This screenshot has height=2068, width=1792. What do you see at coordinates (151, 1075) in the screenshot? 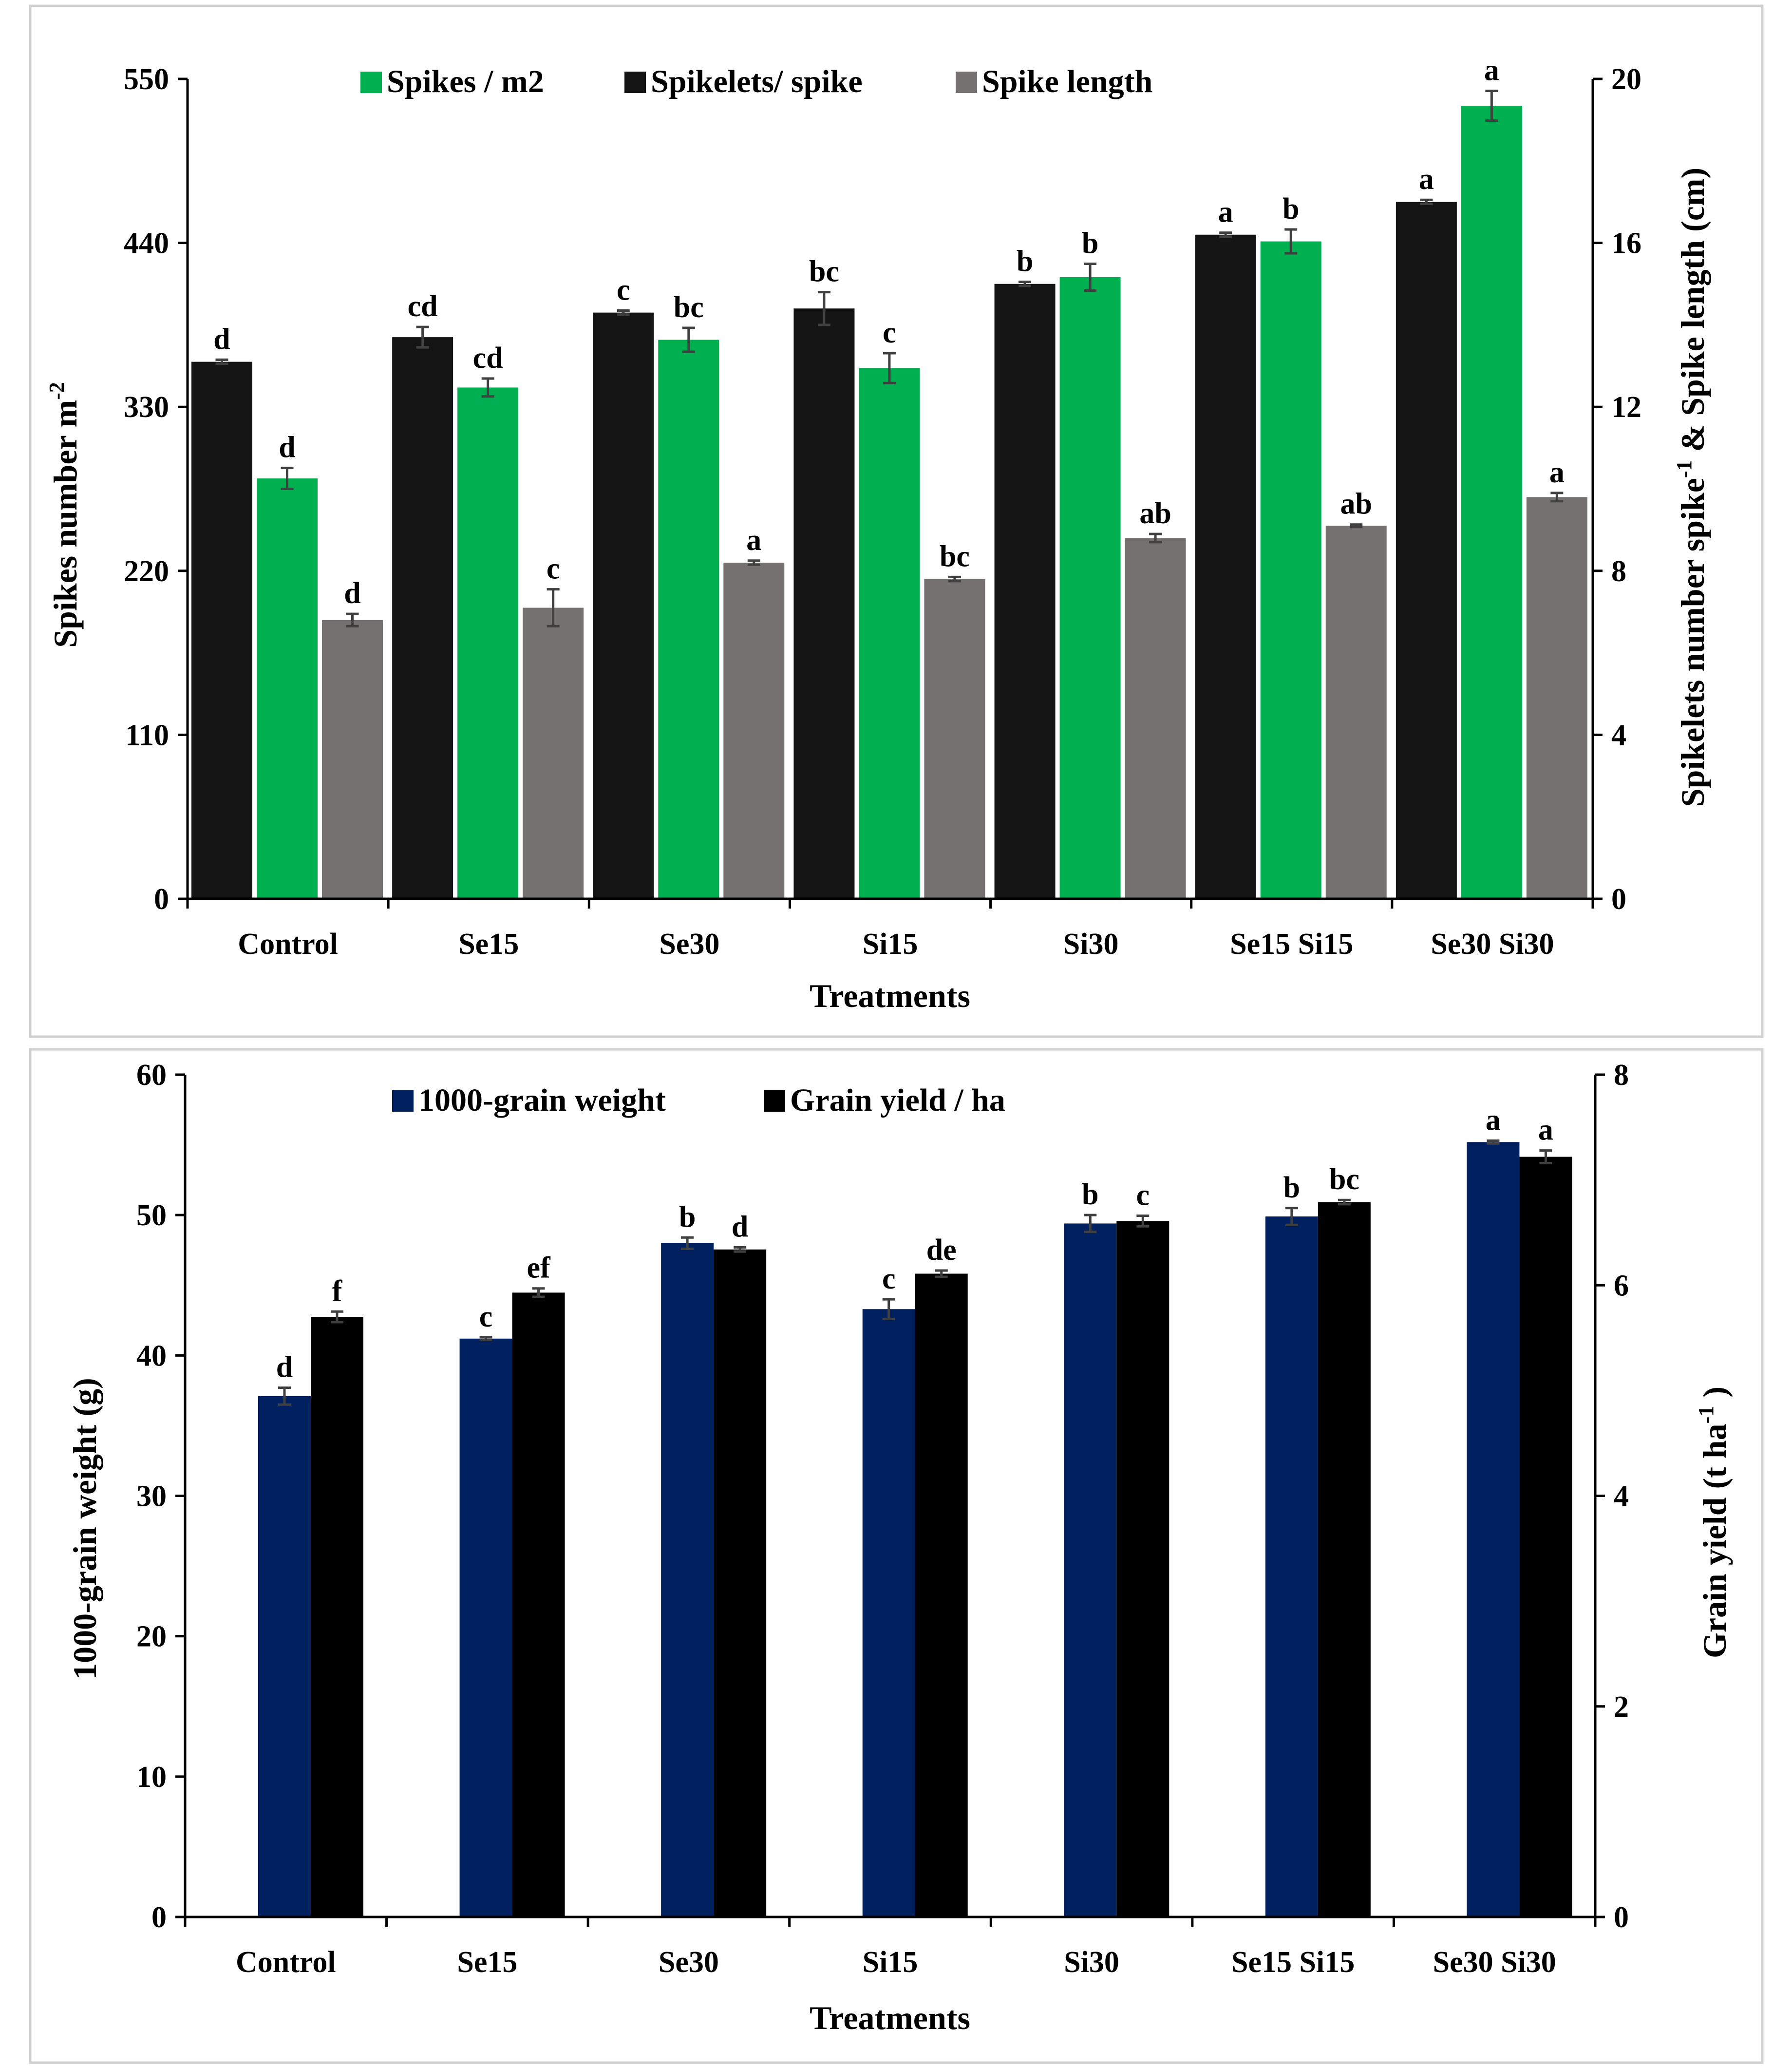
I see `y-tick-label-60: 60` at bounding box center [151, 1075].